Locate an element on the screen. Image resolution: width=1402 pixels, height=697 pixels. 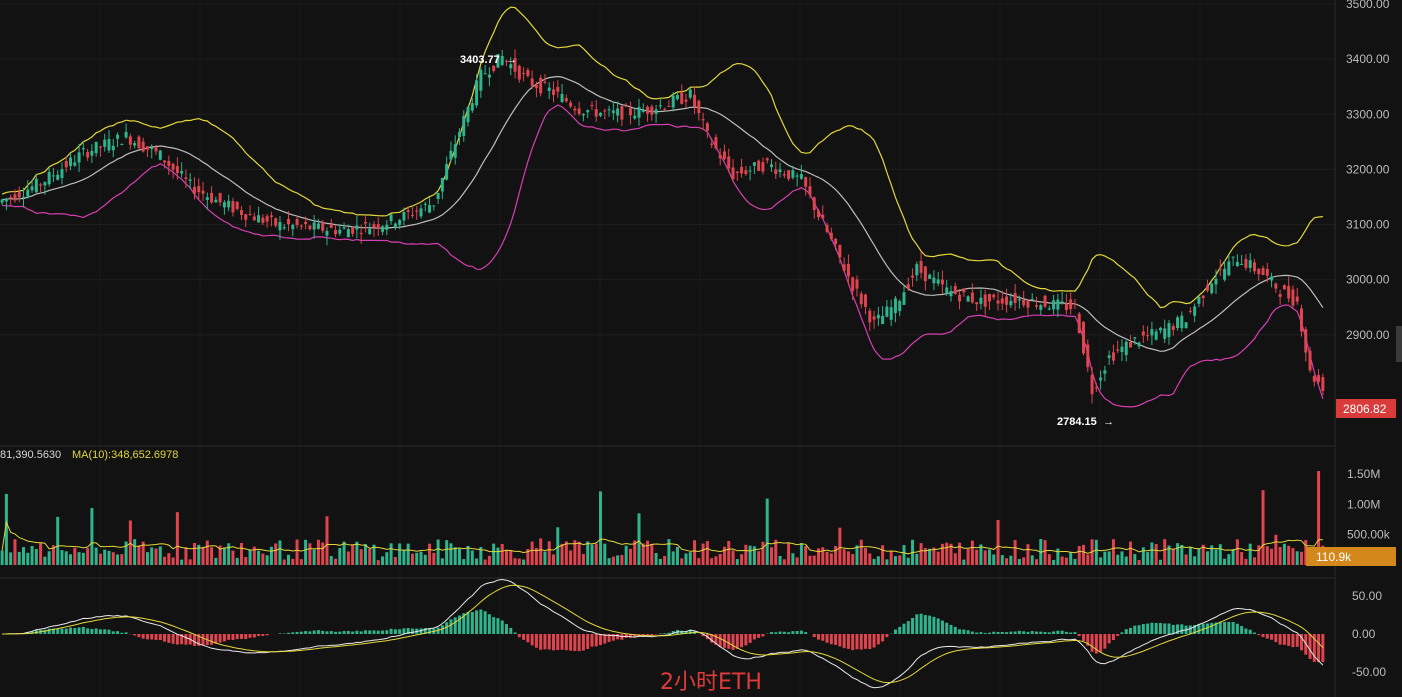
price-tick-label: 2900.00 is located at coordinates (1368, 335).